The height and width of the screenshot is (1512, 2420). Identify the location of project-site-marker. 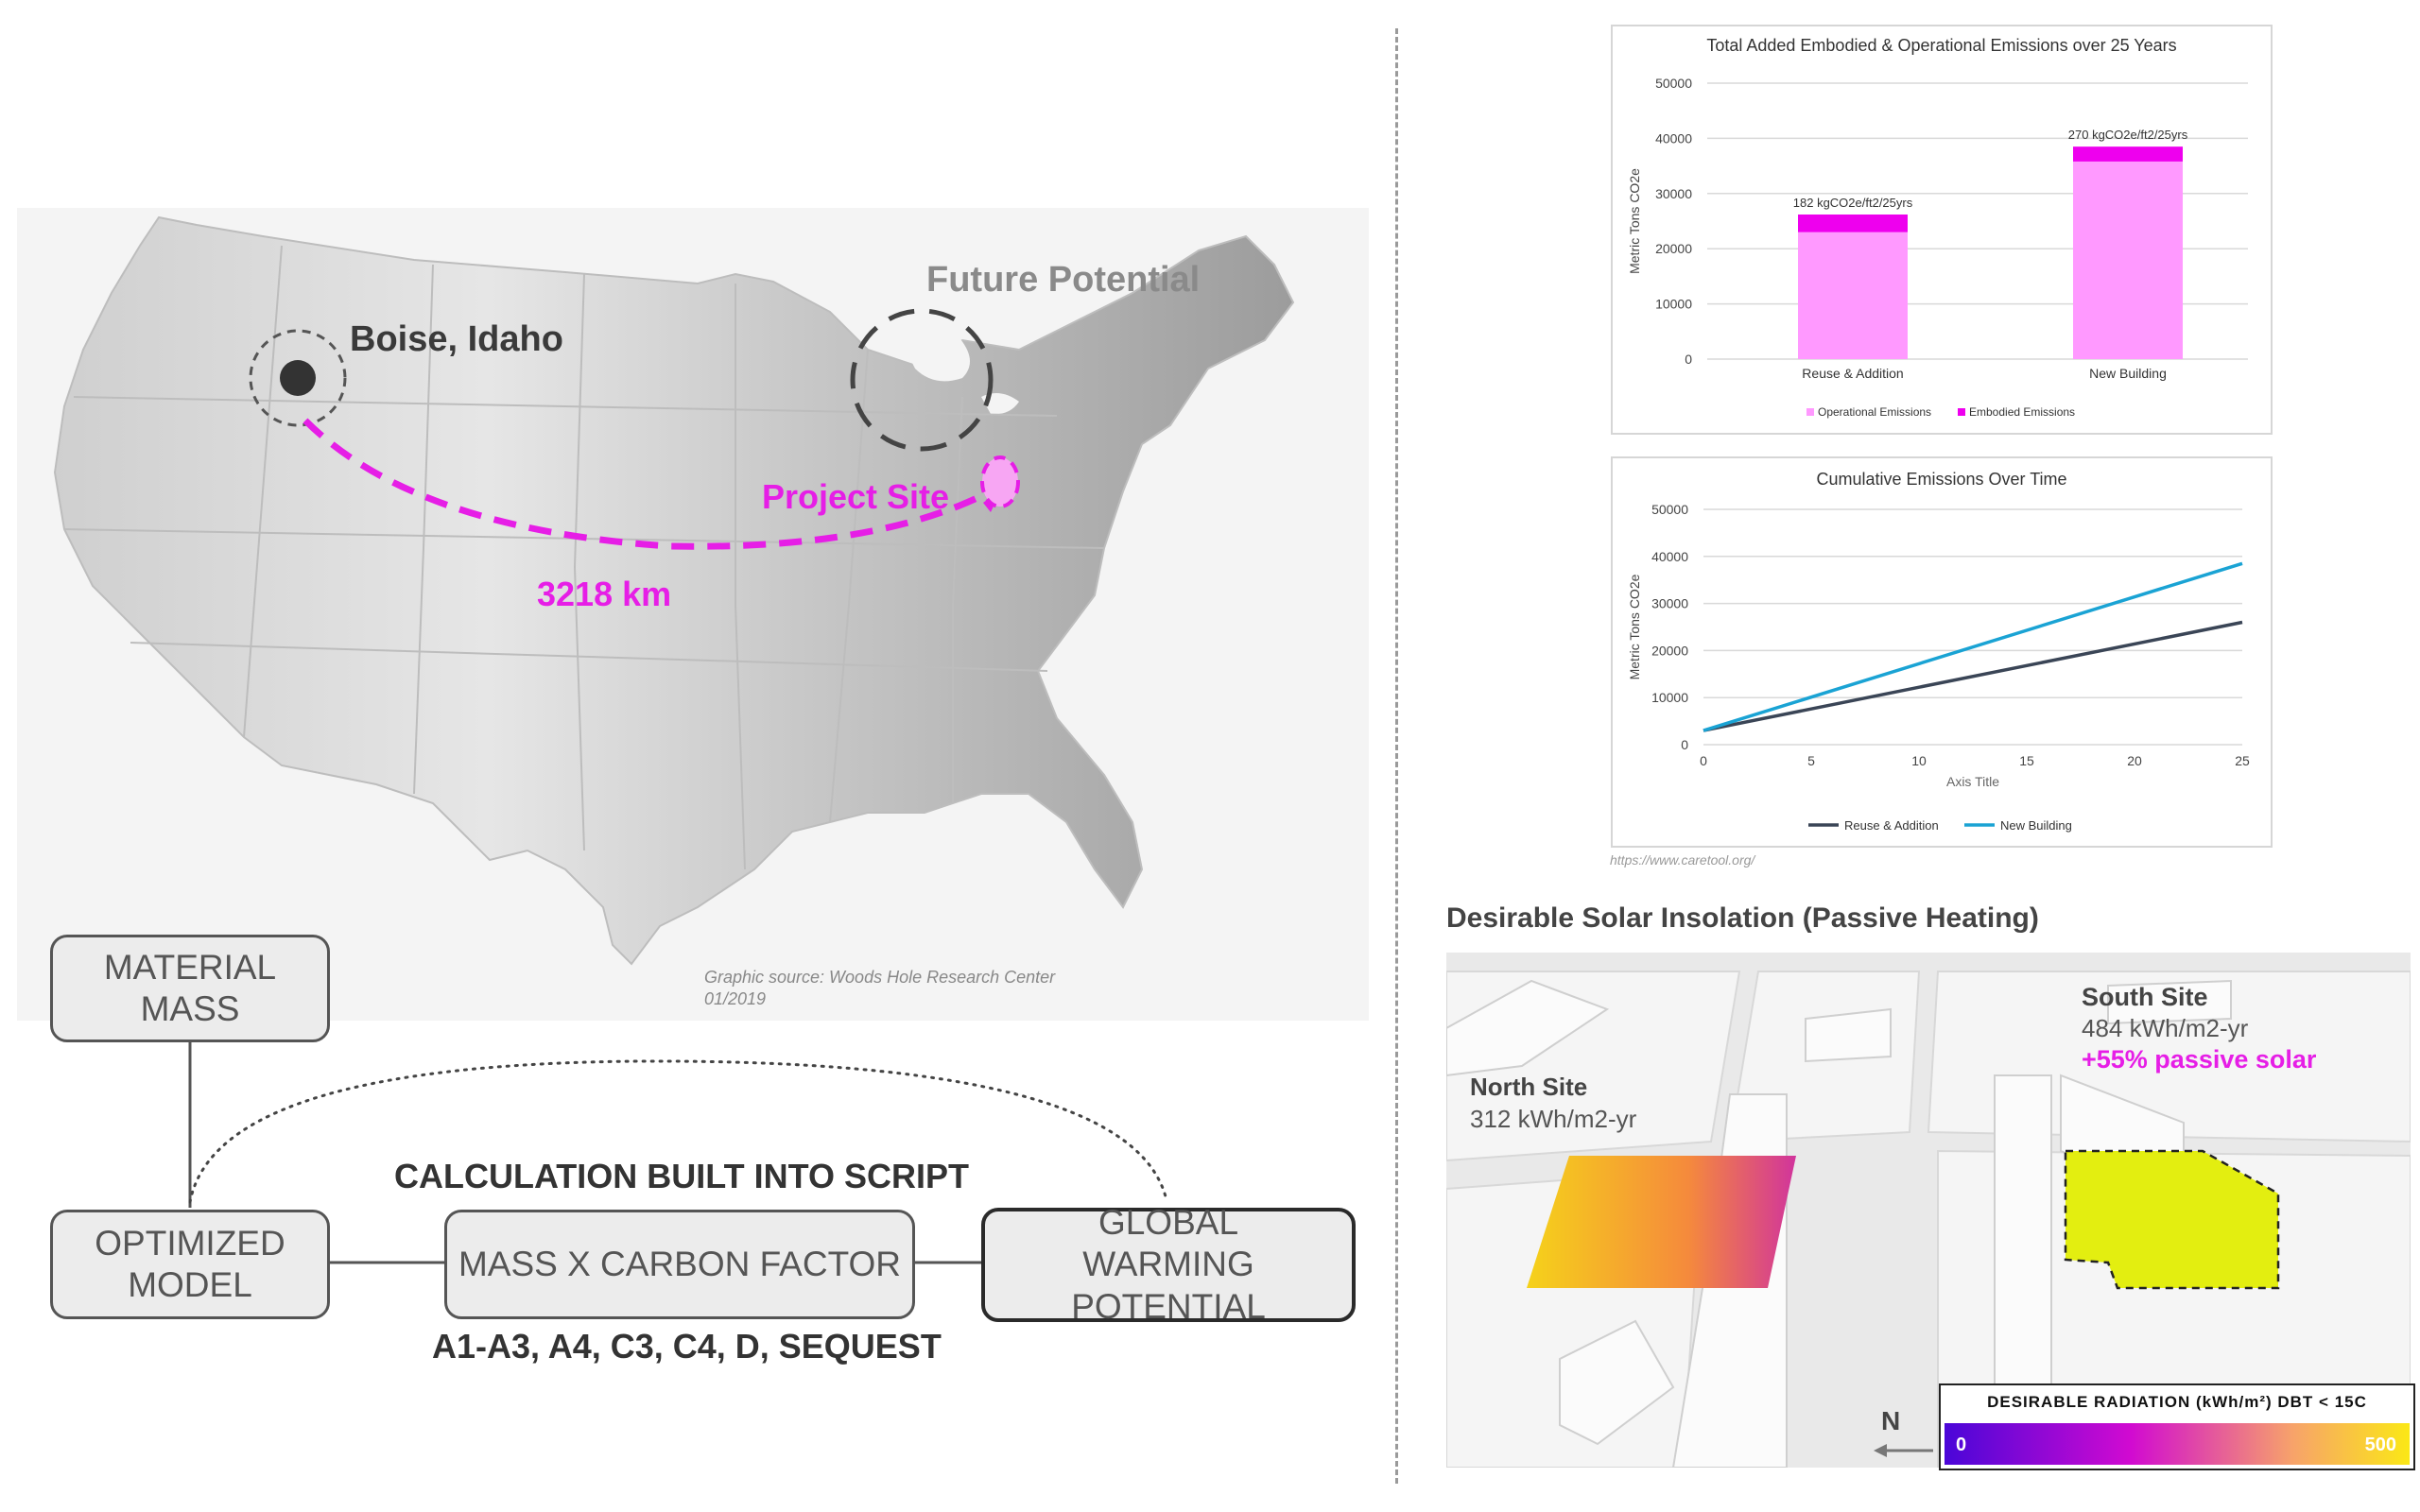
(1000, 481).